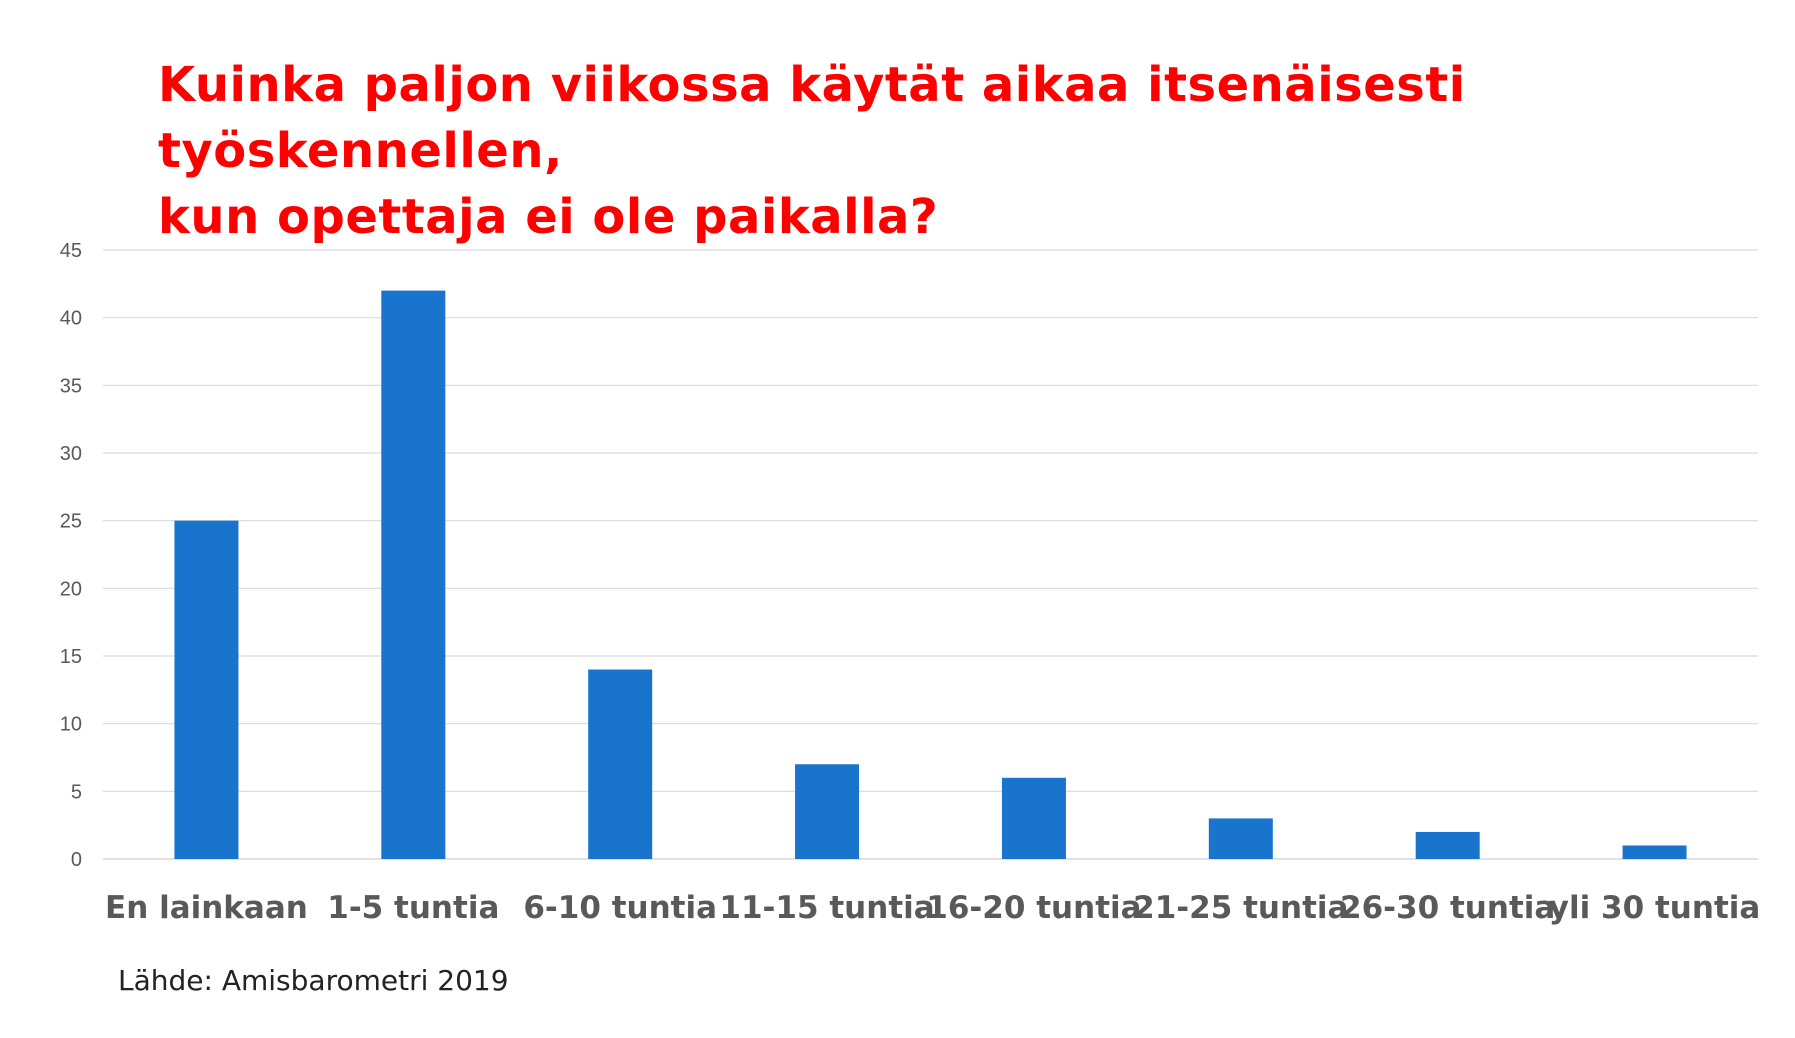 This screenshot has width=1795, height=1038. What do you see at coordinates (71, 522) in the screenshot?
I see `y-tick-label: 25` at bounding box center [71, 522].